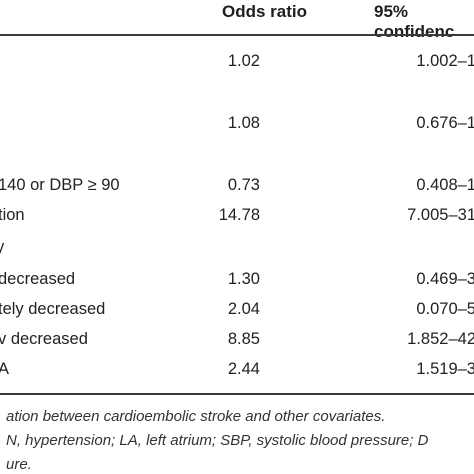 The height and width of the screenshot is (474, 474). Describe the element at coordinates (60, 185) in the screenshot. I see `row-label: 140 or DBP ≥ 90` at that location.